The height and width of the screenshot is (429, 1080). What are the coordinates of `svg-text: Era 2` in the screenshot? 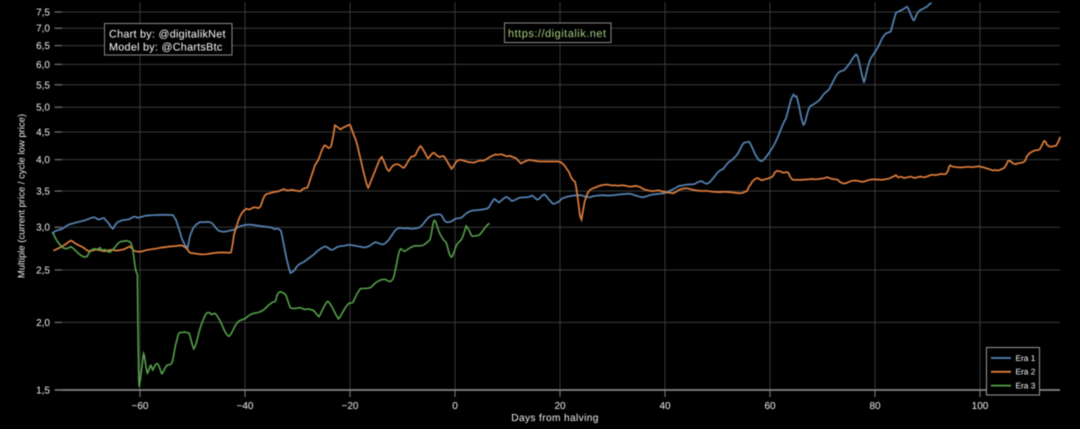 It's located at (1026, 372).